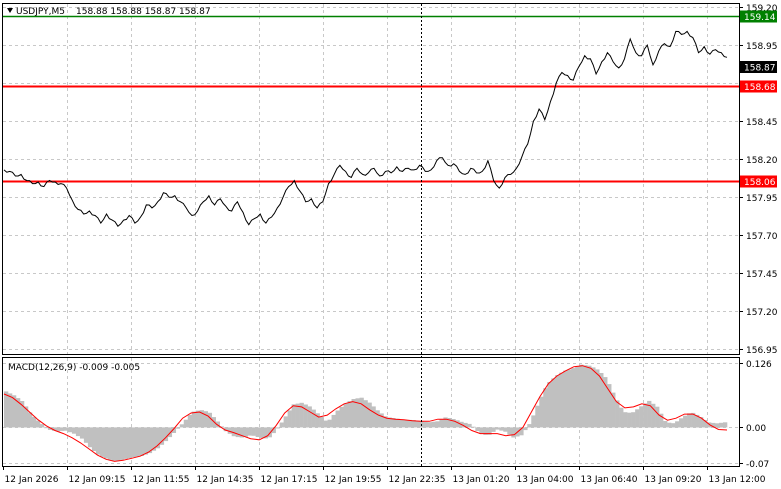 Image resolution: width=781 pixels, height=489 pixels. I want to click on time-tick-label: 12 Jan 14:35, so click(225, 480).